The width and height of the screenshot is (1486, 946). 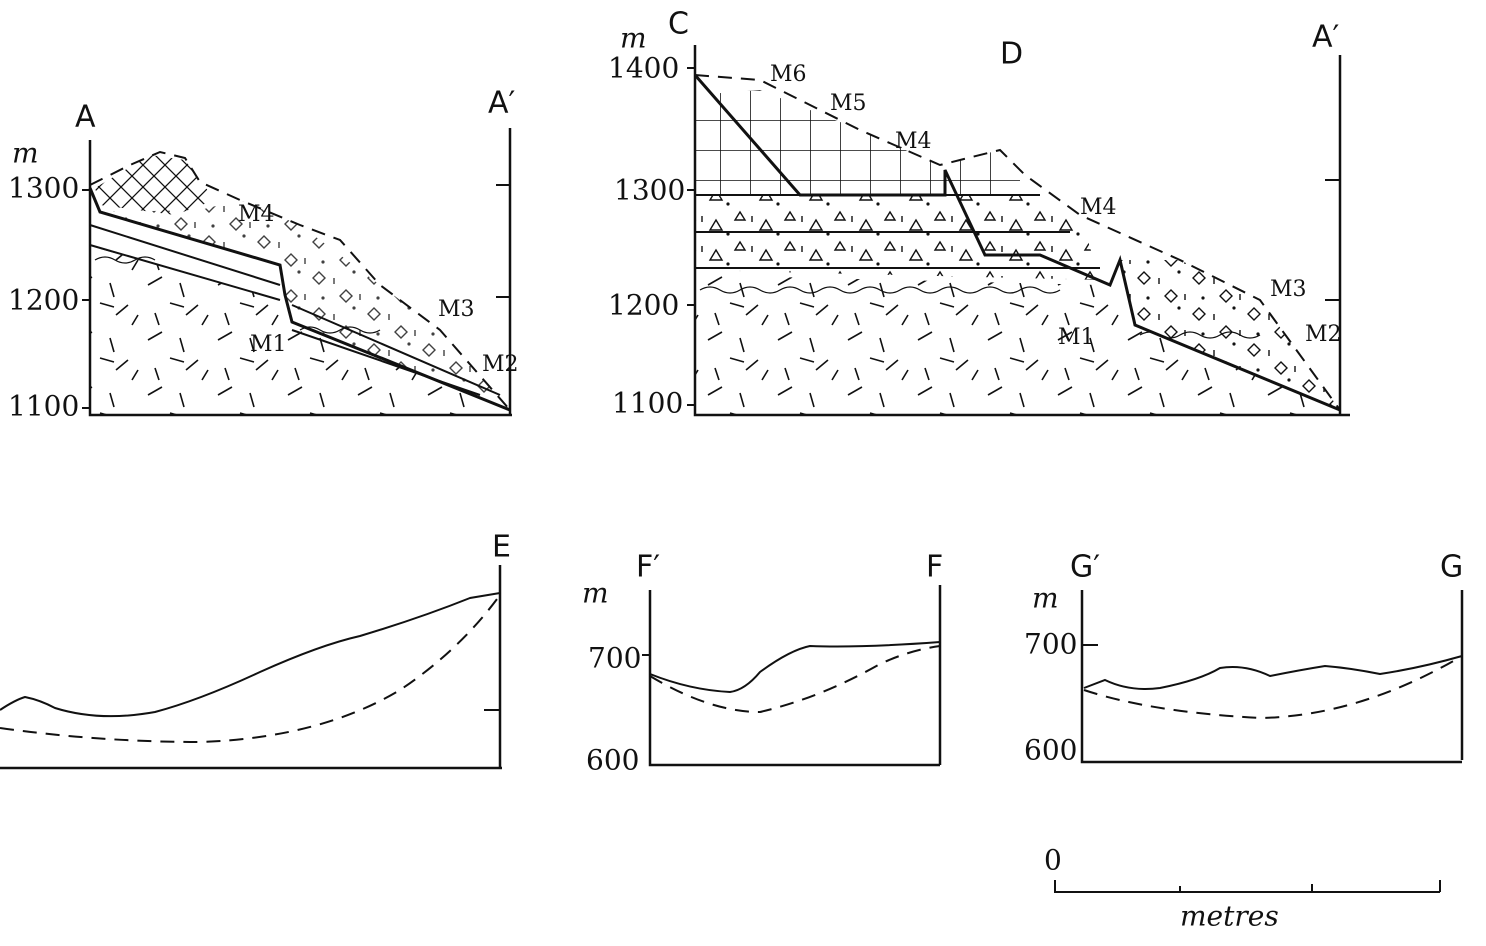 I want to click on marker-label: M5, so click(x=848, y=103).